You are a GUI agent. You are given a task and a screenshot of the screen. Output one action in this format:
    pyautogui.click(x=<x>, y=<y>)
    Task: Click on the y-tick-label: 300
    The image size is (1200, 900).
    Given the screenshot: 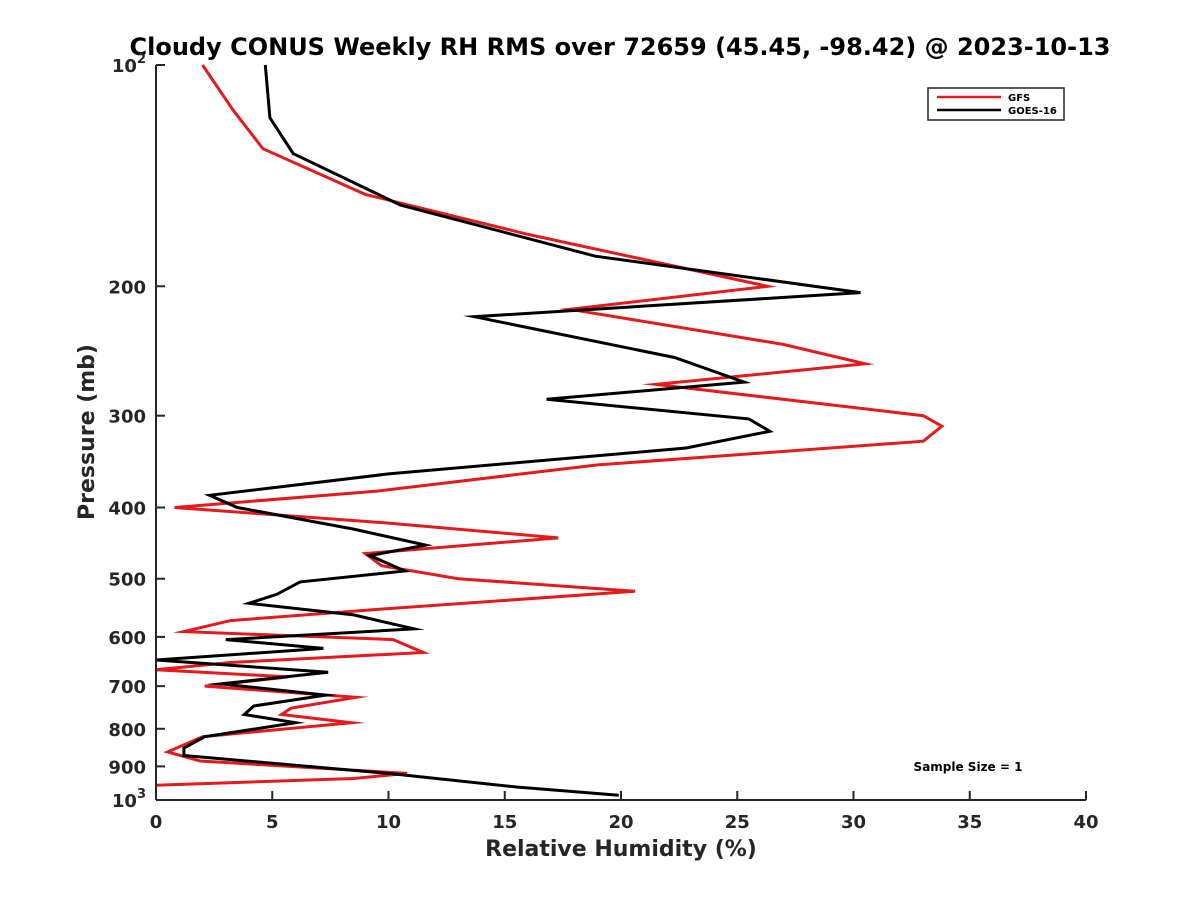 What is the action you would take?
    pyautogui.click(x=127, y=417)
    